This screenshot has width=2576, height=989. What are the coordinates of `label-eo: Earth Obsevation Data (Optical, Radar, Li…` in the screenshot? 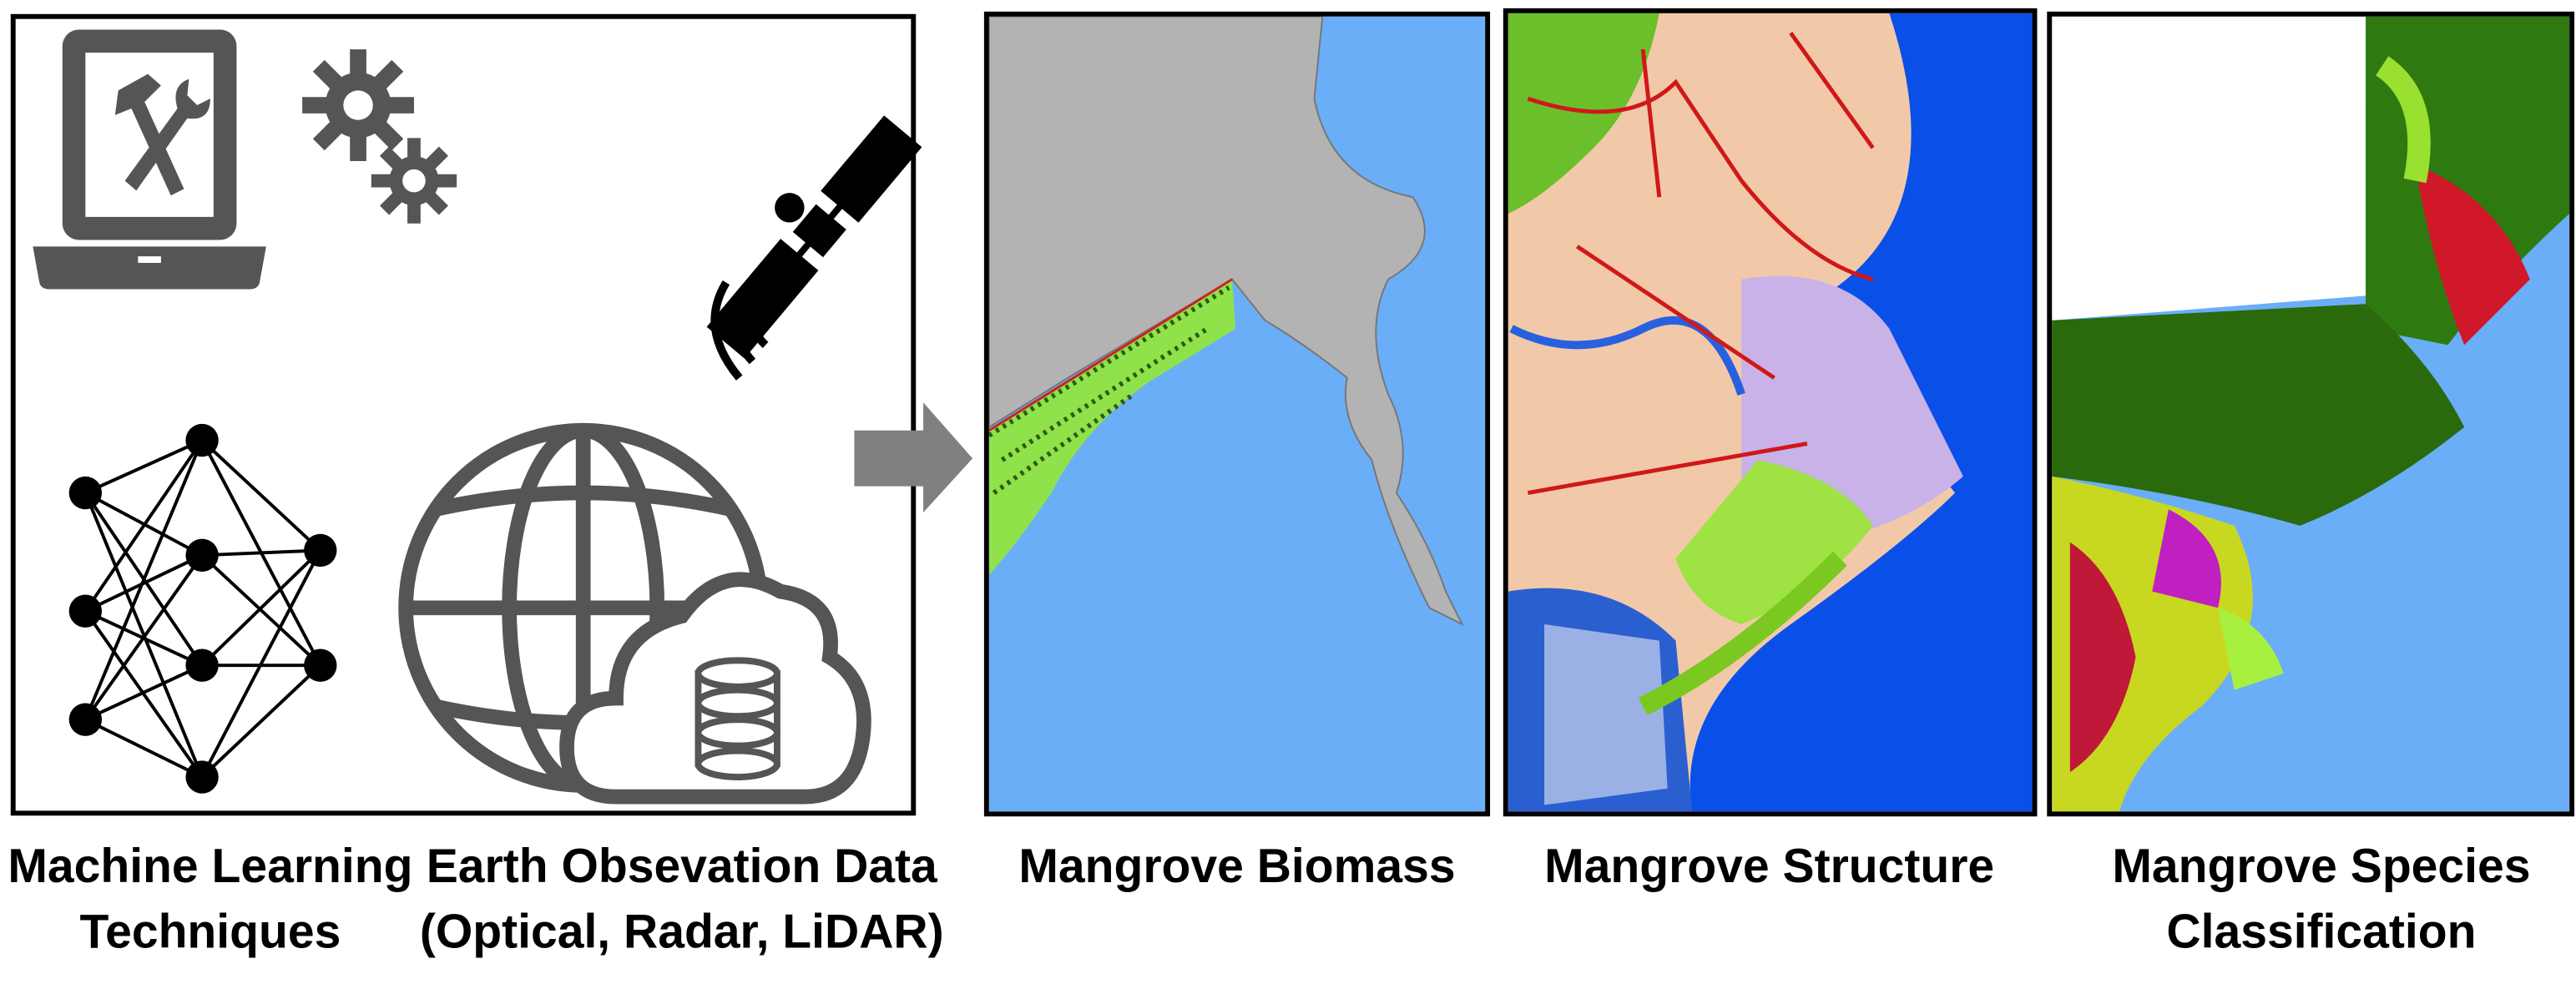 It's located at (682, 900).